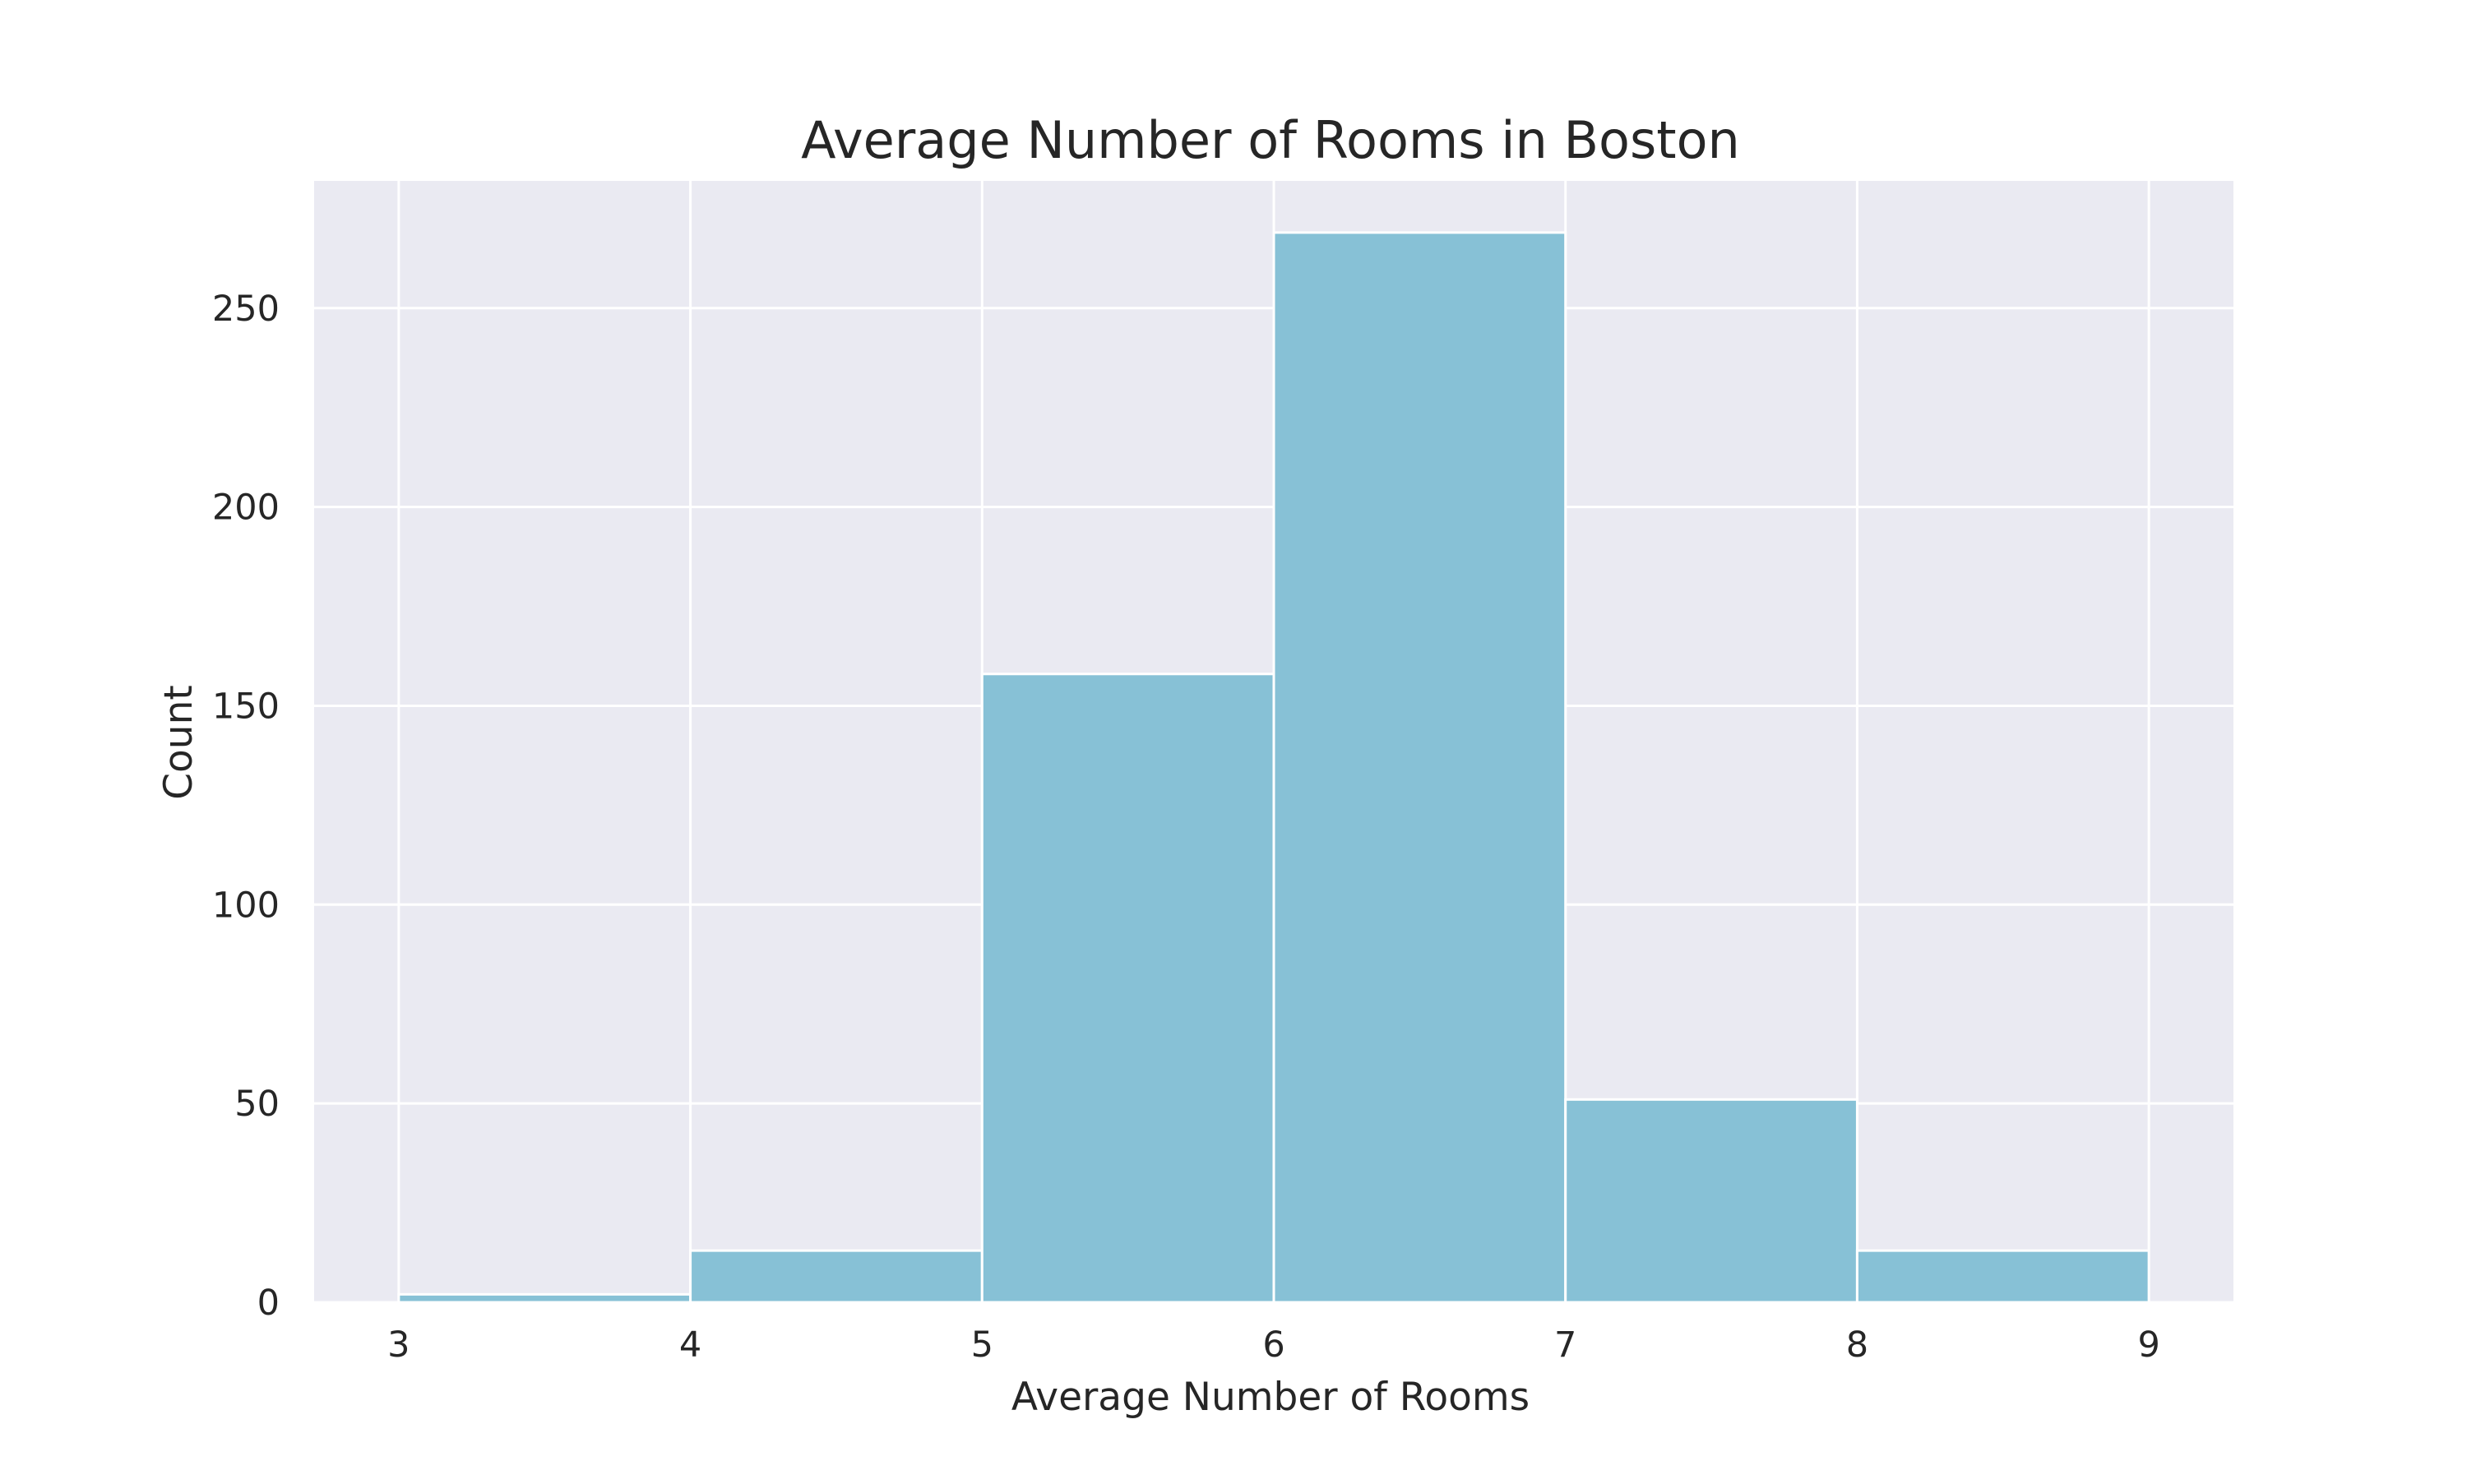 This screenshot has height=1484, width=2467. I want to click on chart-title: Average Number of Rooms in Boston, so click(1270, 140).